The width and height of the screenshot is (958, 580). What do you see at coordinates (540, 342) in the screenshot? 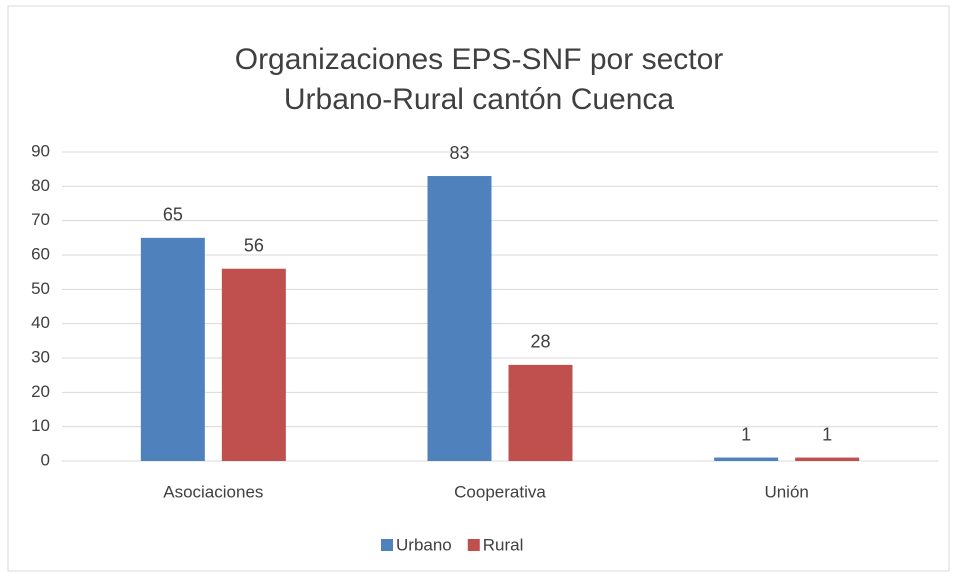
I see `value-label: 28` at bounding box center [540, 342].